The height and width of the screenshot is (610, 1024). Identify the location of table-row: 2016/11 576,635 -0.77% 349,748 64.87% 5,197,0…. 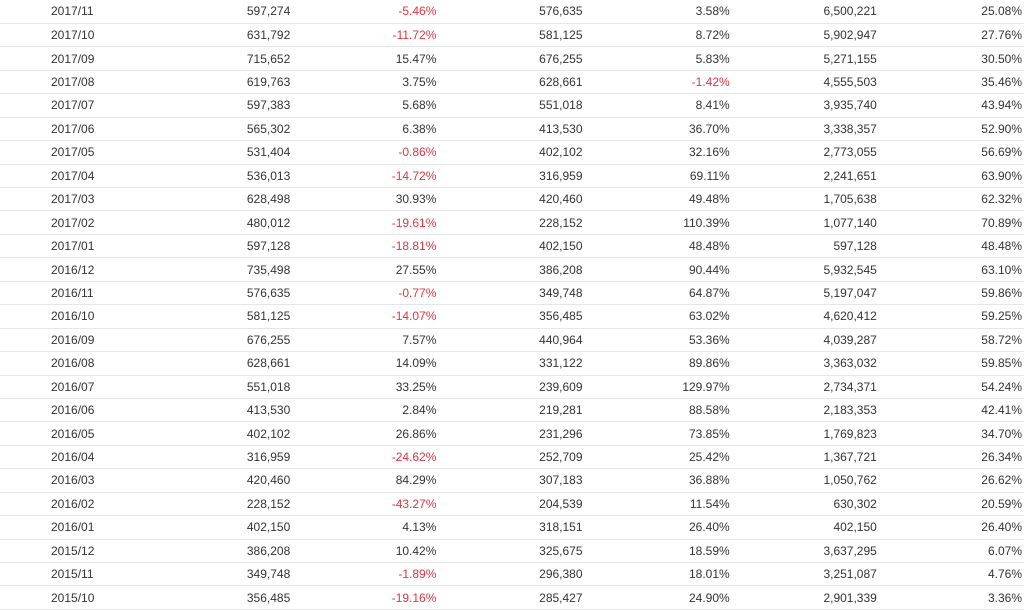
(512, 293).